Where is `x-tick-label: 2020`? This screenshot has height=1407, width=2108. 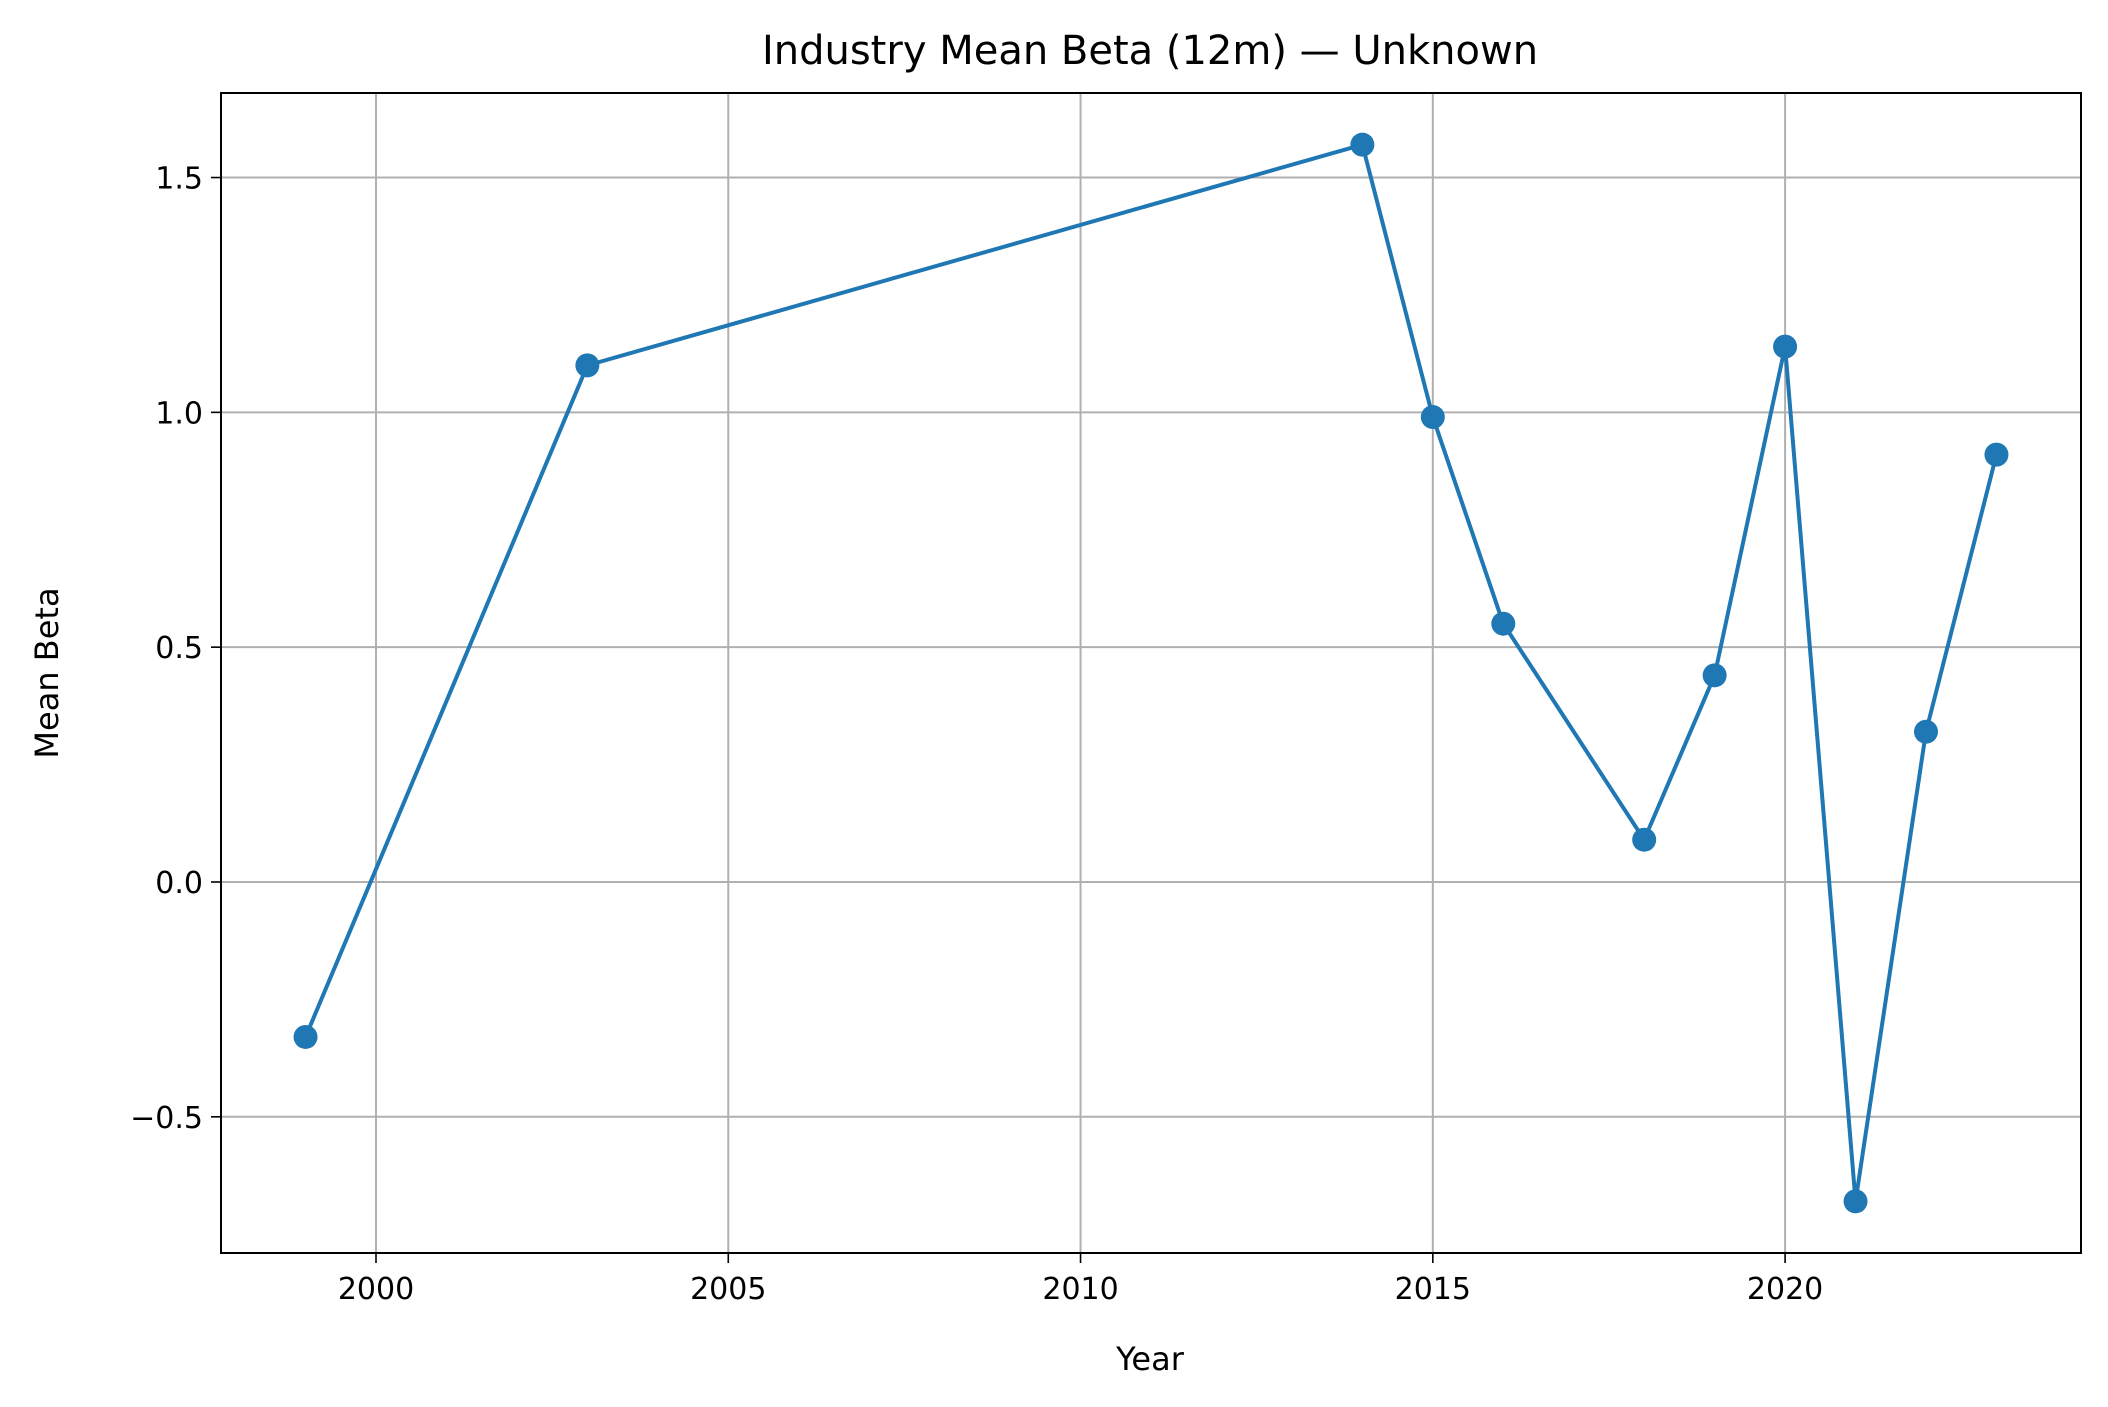
x-tick-label: 2020 is located at coordinates (1785, 1289).